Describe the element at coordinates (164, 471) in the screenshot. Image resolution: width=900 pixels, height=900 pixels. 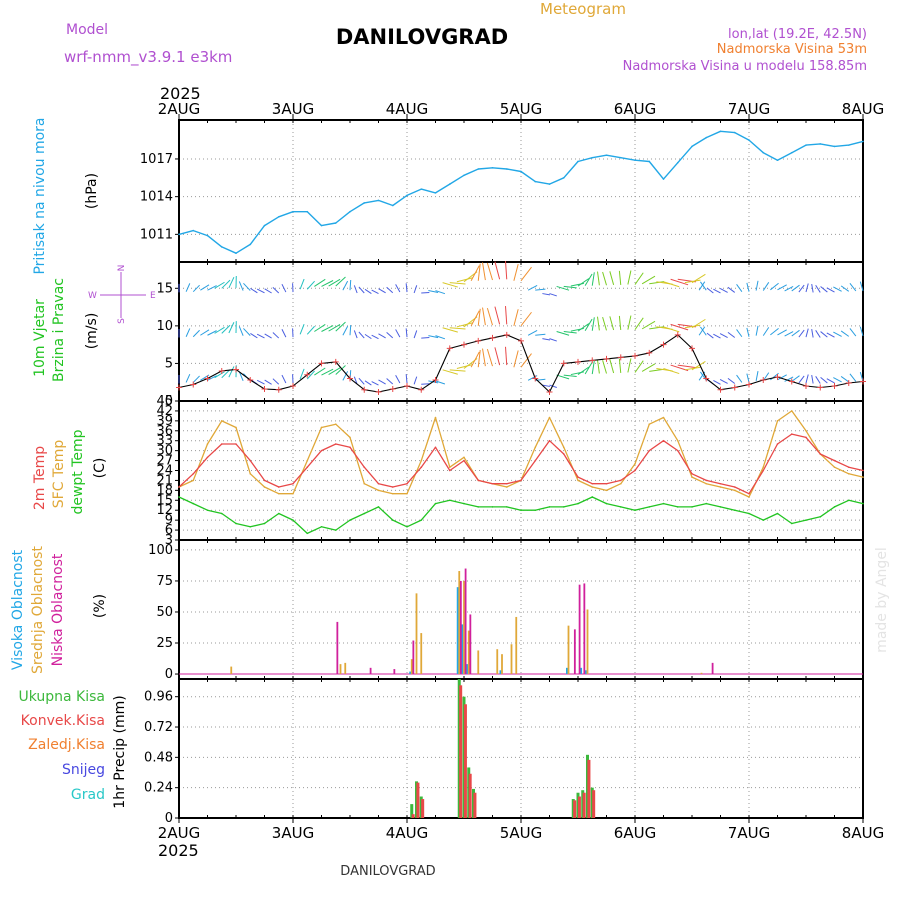
I see `y-tick-label: 24` at that location.